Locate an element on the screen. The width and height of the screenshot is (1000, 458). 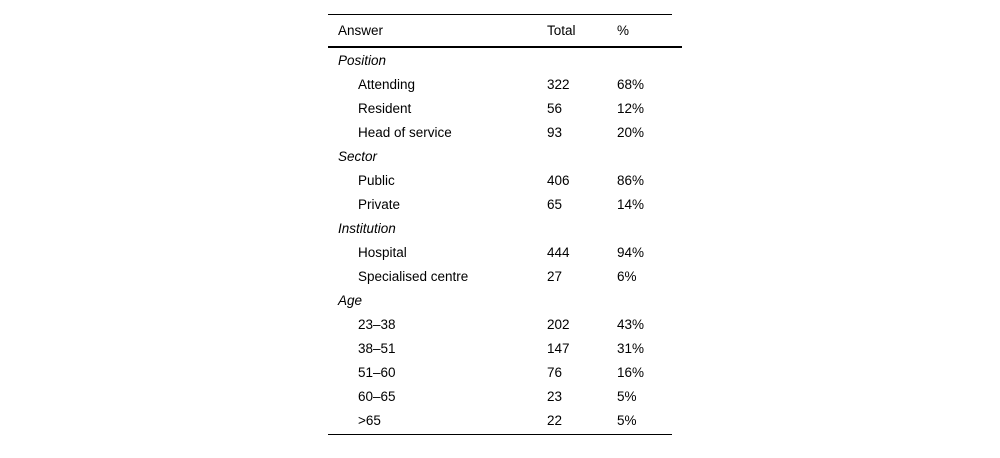
column-header-percent: % is located at coordinates (623, 30).